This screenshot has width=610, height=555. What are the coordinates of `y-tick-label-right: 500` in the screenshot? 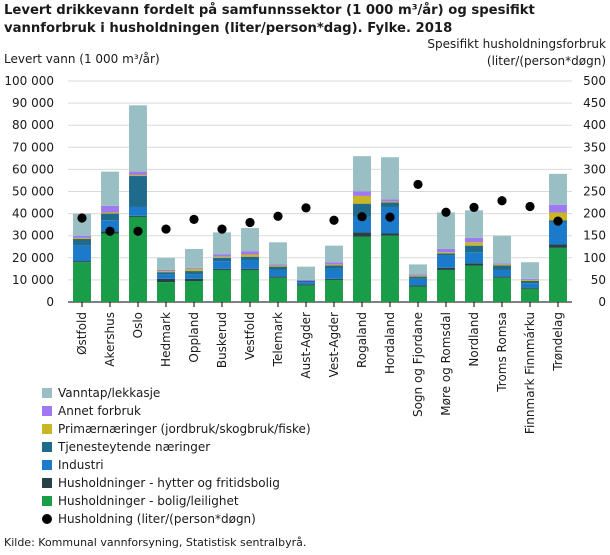 It's located at (594, 81).